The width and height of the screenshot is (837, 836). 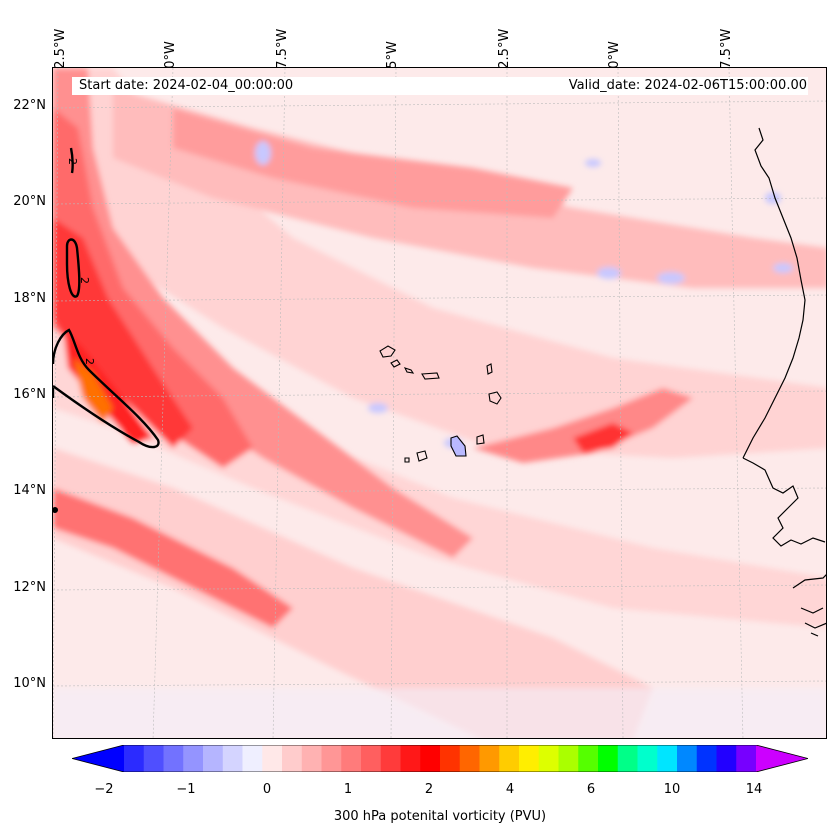 What do you see at coordinates (687, 85) in the screenshot?
I see `valid-date: Valid_date: 2024-02-06T15:00:00.00` at bounding box center [687, 85].